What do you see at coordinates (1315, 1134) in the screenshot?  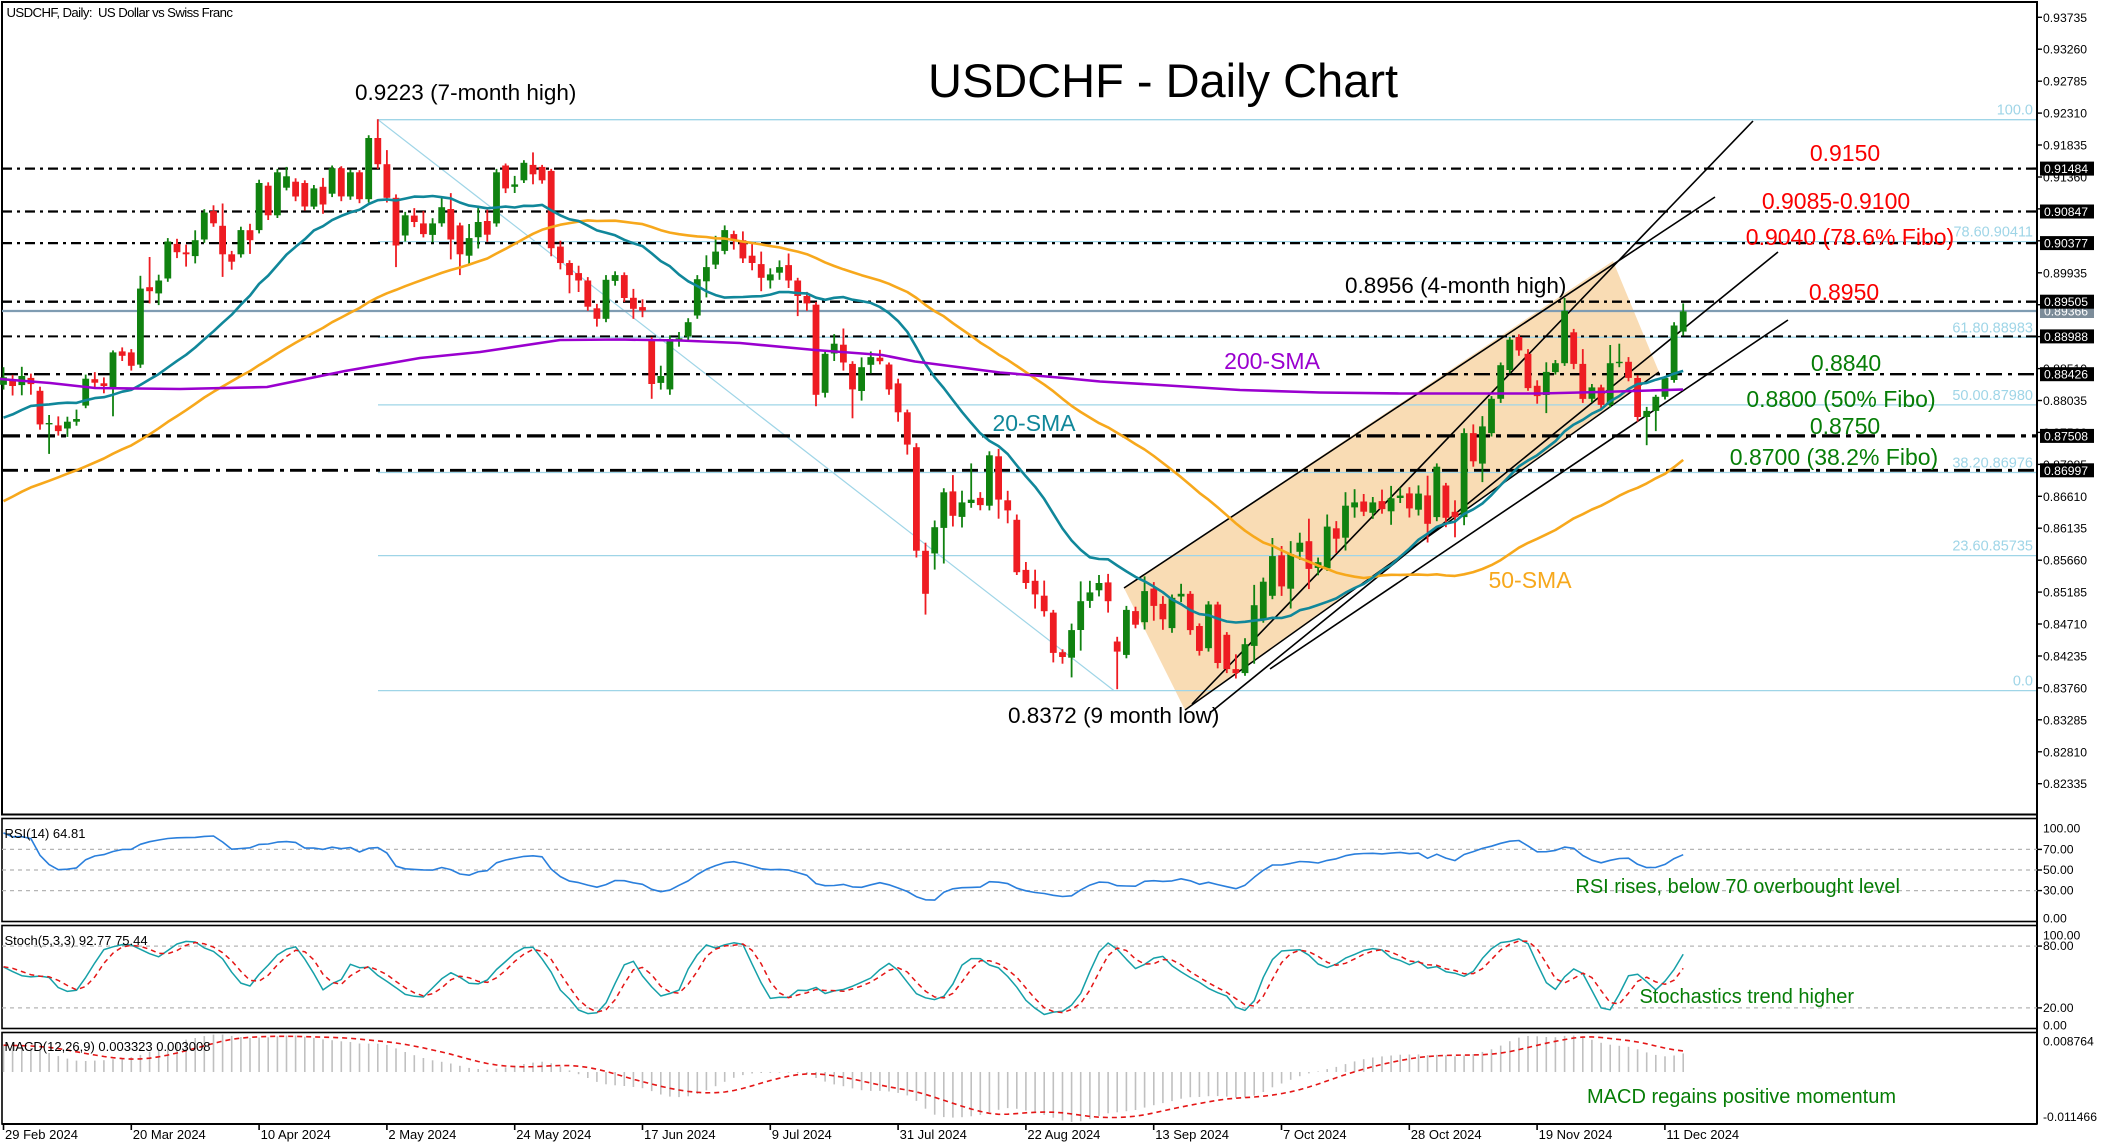 I see `svg-text: 7 Oct 2024` at bounding box center [1315, 1134].